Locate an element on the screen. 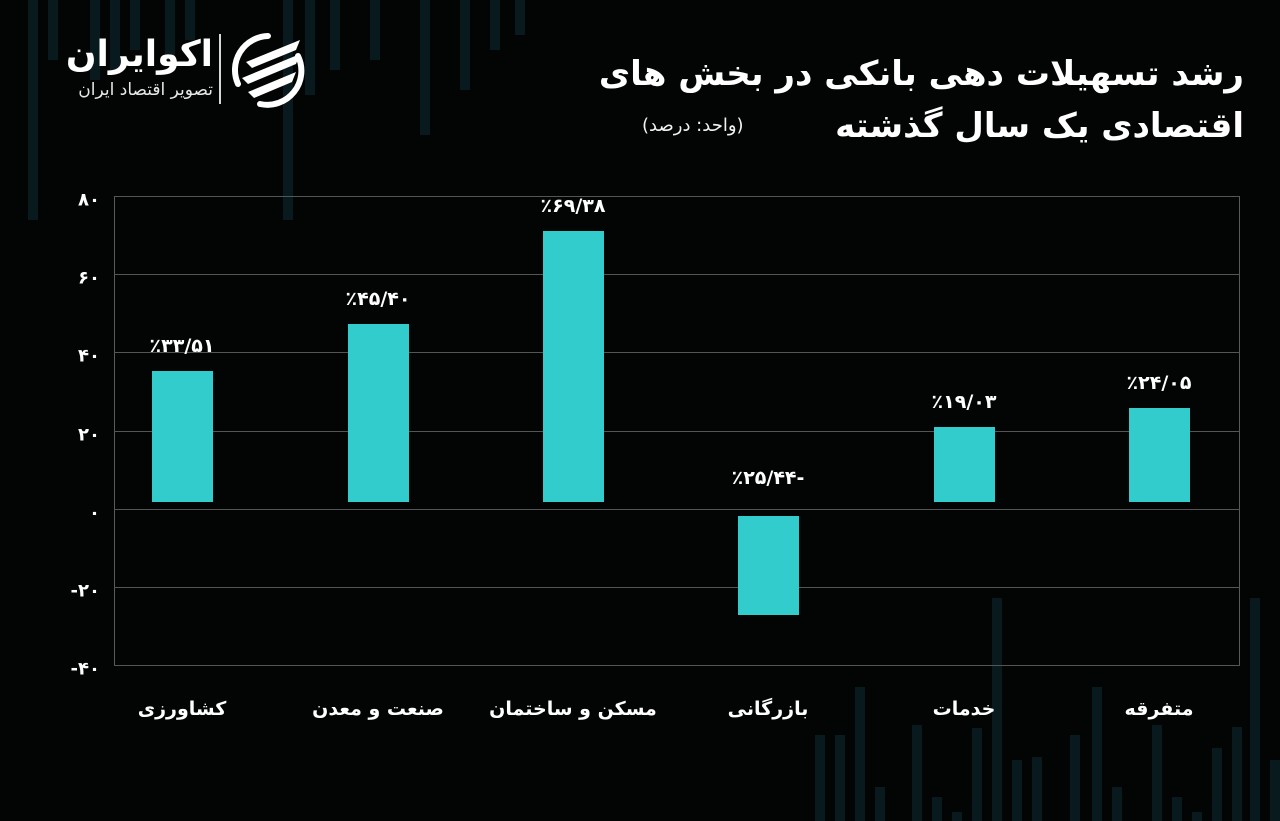 Image resolution: width=1280 pixels, height=821 pixels. ecoiran-stripes-logo-icon is located at coordinates (268, 70).